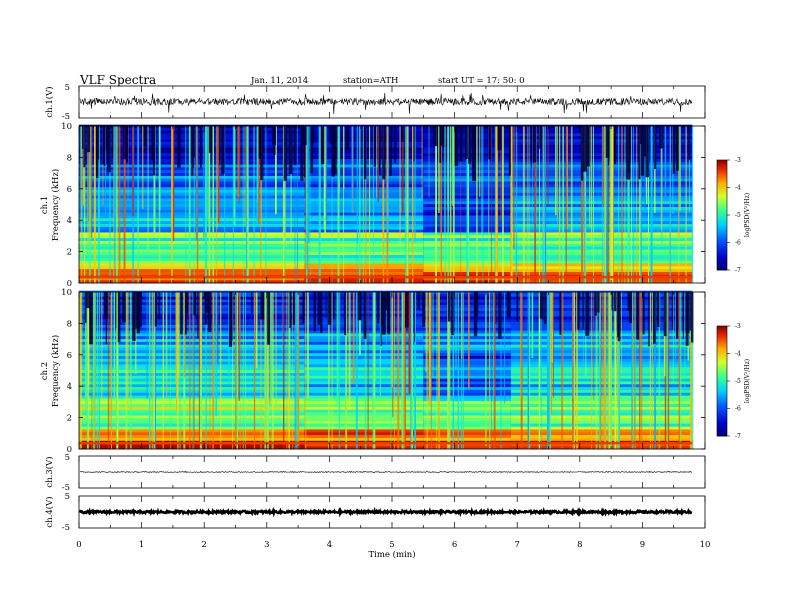  I want to click on colorbar-label: logPSD(V²/Hz), so click(747, 215).